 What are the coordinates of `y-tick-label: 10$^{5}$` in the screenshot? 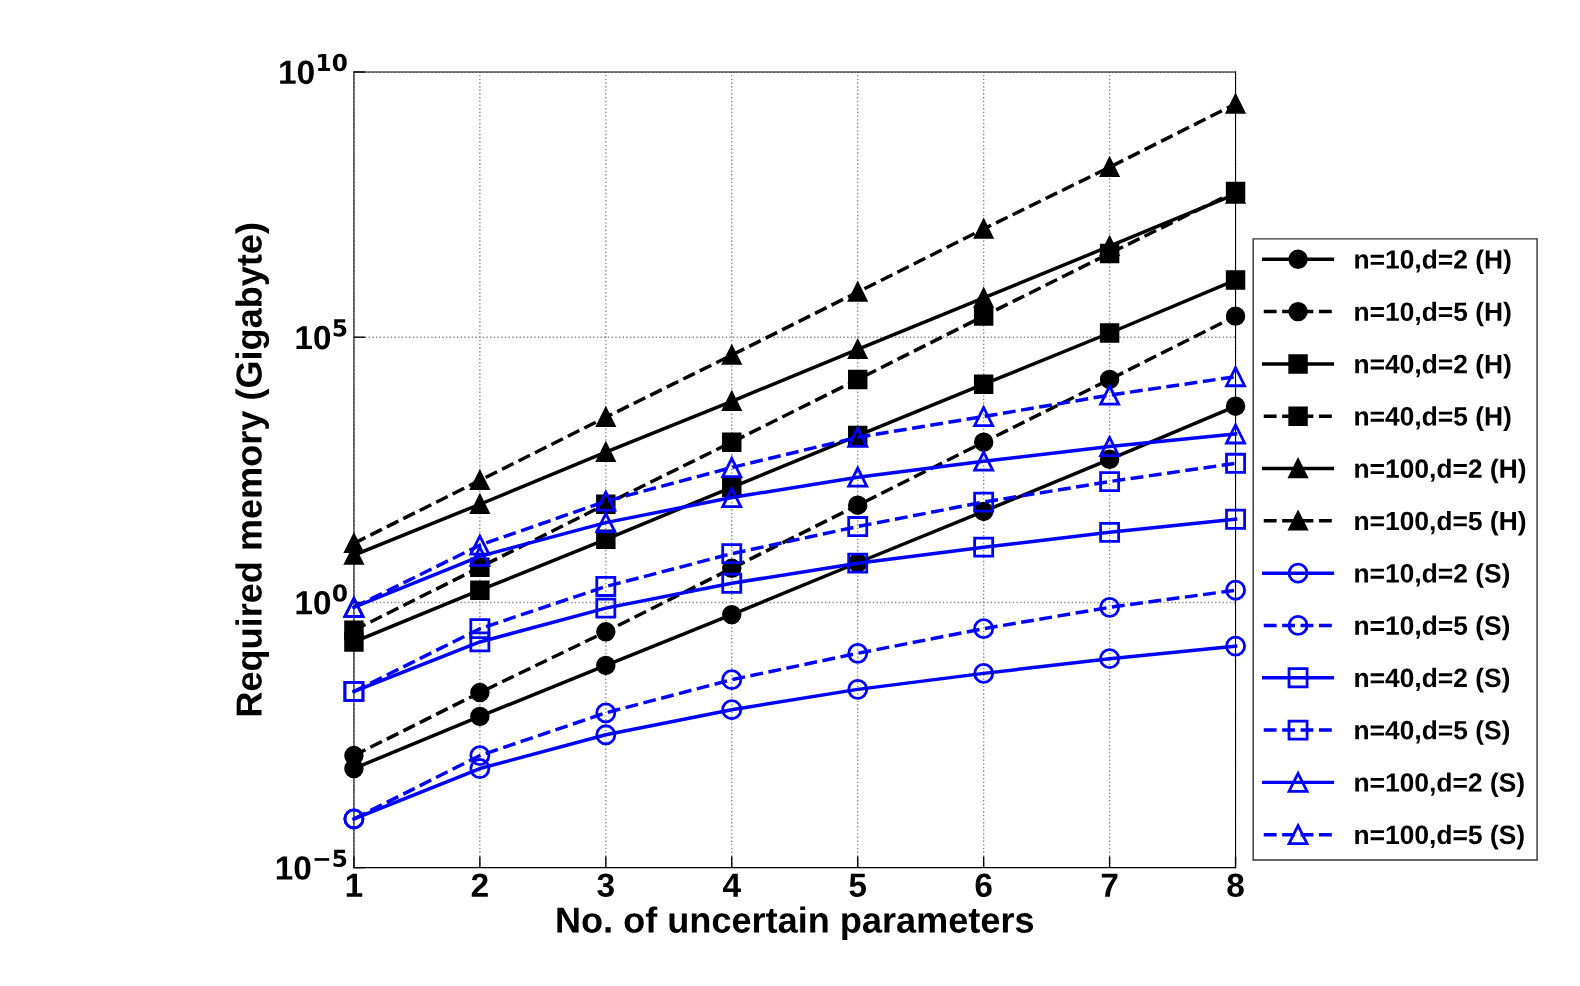 It's located at (321, 334).